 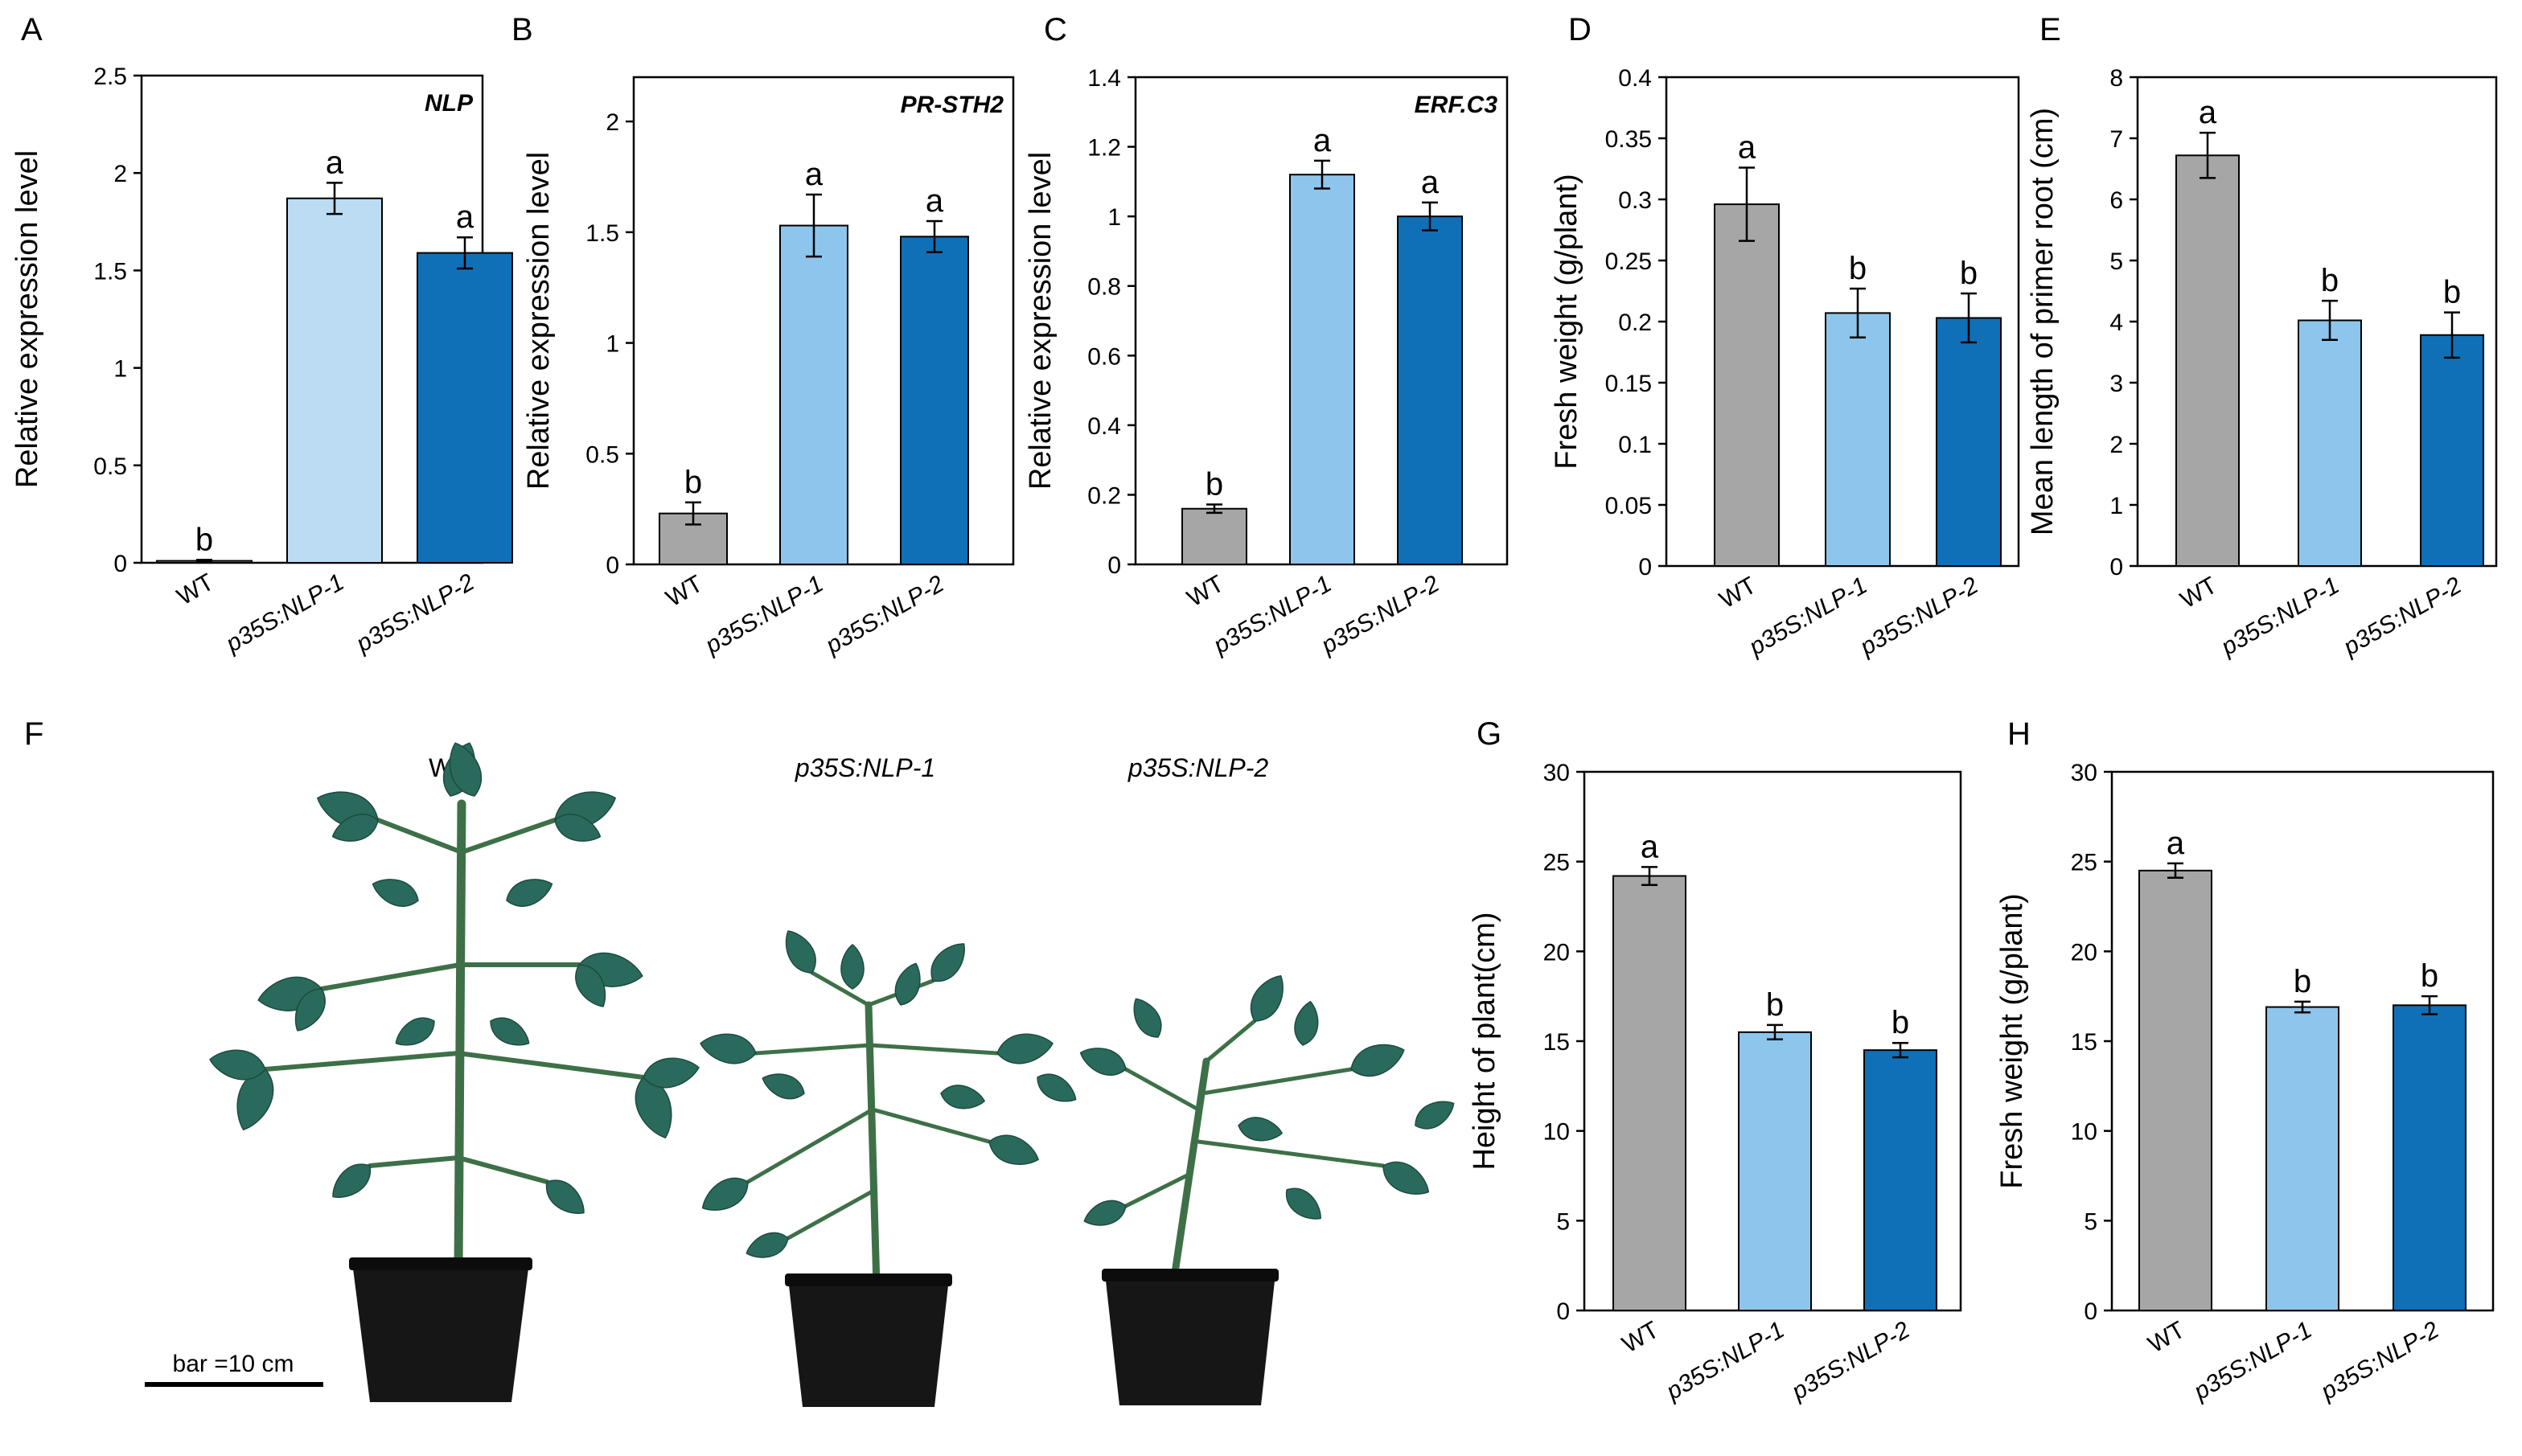 What do you see at coordinates (612, 344) in the screenshot?
I see `y-tick-label-b: 1` at bounding box center [612, 344].